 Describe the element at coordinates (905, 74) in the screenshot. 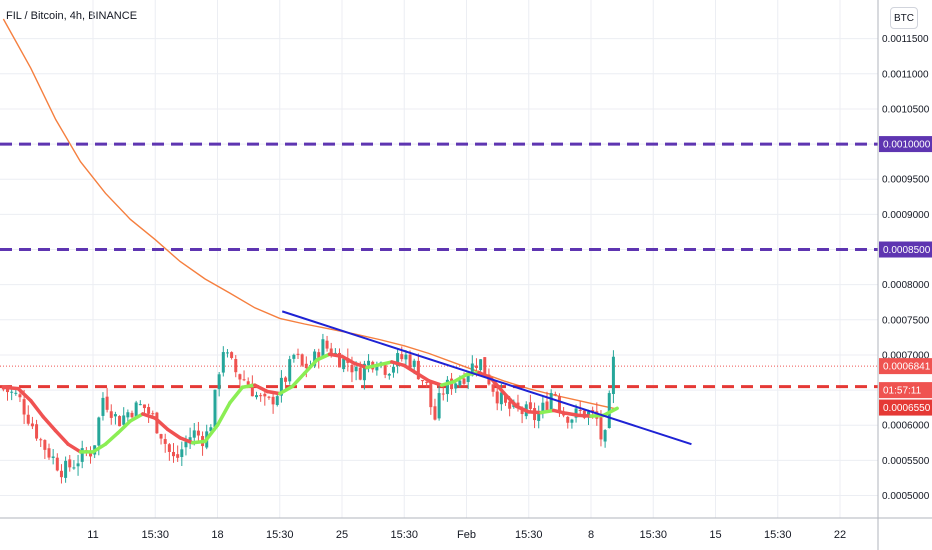

I see `price-tick-label: 0.0011000` at that location.